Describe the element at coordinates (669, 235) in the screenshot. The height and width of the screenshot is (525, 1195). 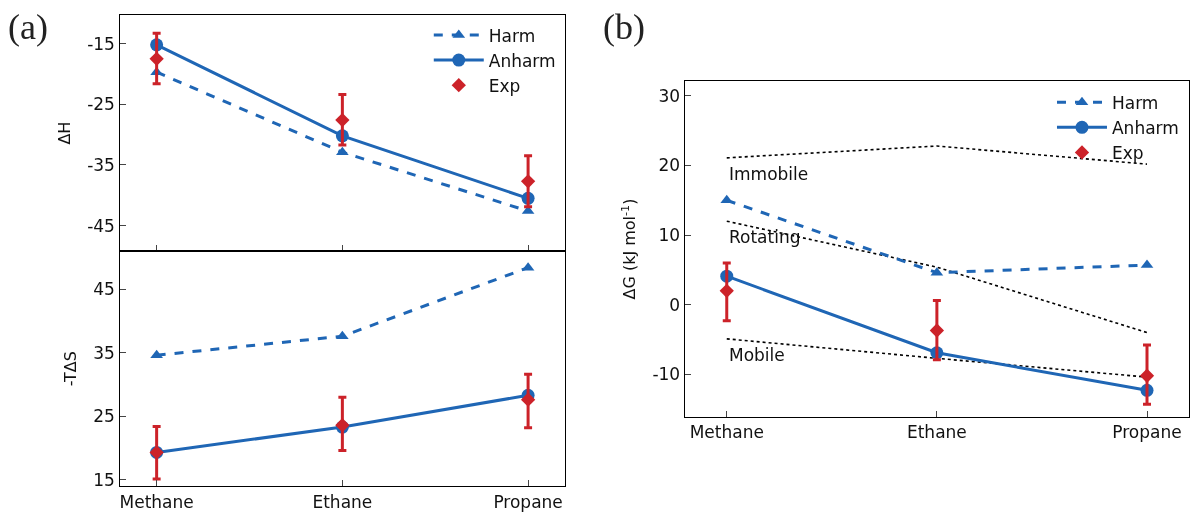
I see `y-tick-label: 10` at that location.